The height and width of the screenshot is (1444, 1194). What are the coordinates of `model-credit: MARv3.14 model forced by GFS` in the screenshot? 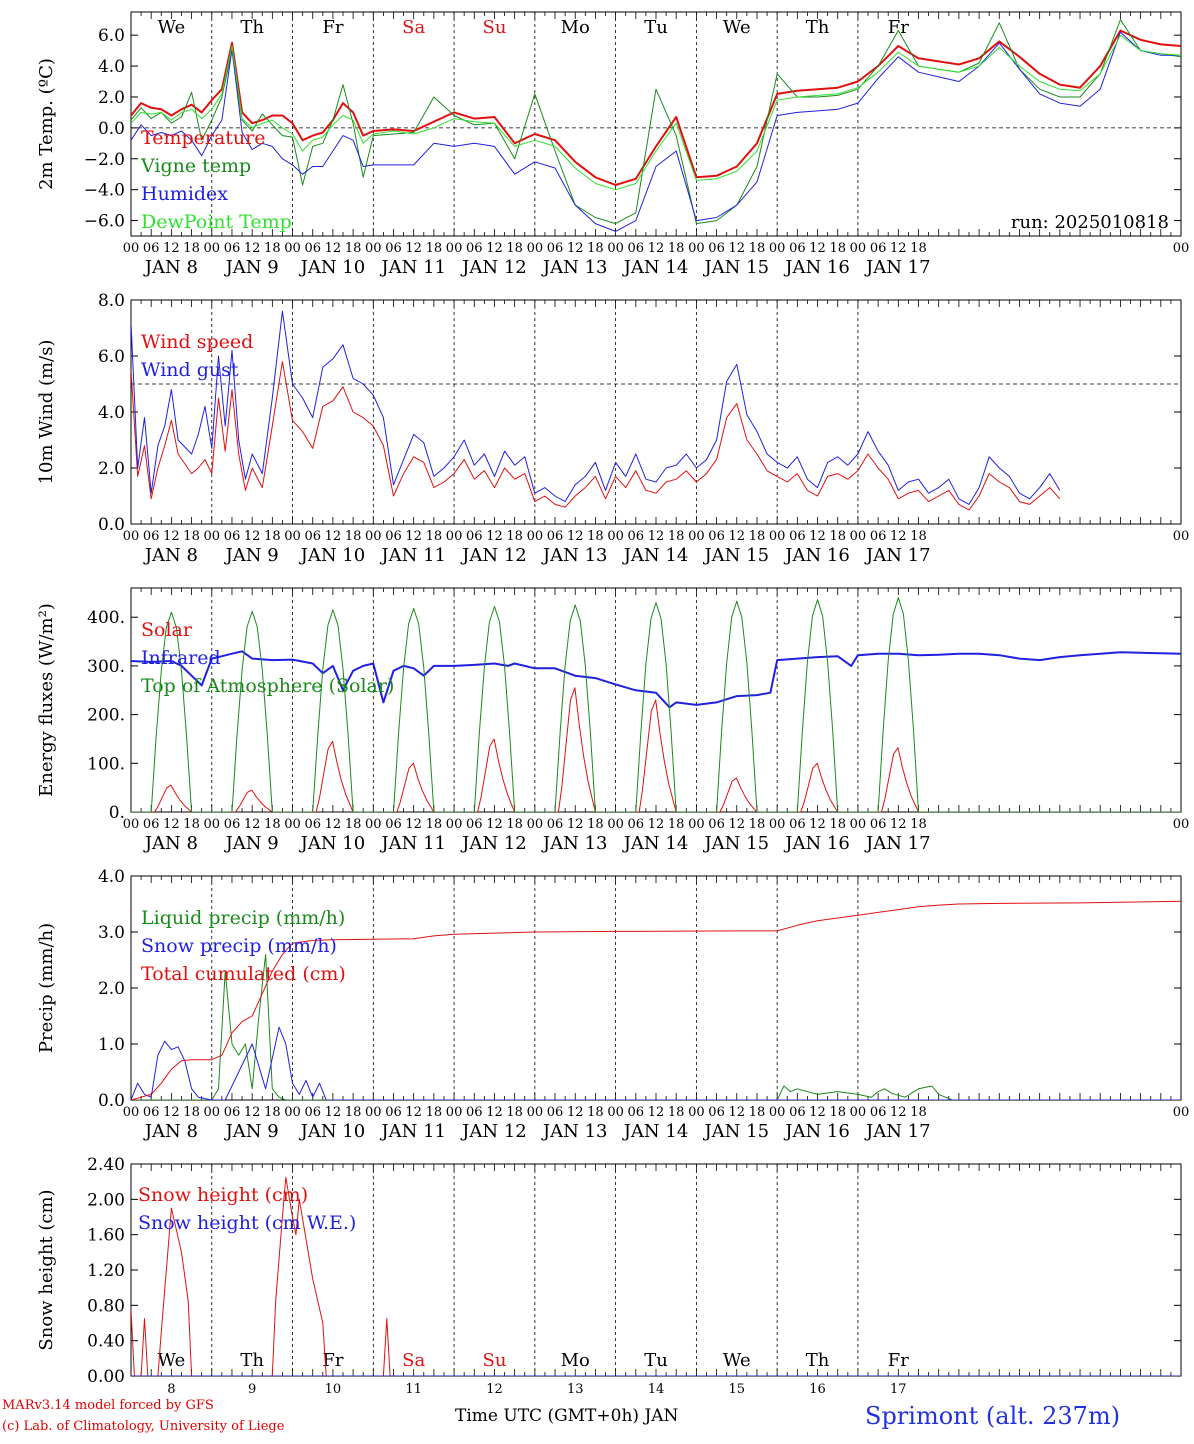 It's located at (108, 1405).